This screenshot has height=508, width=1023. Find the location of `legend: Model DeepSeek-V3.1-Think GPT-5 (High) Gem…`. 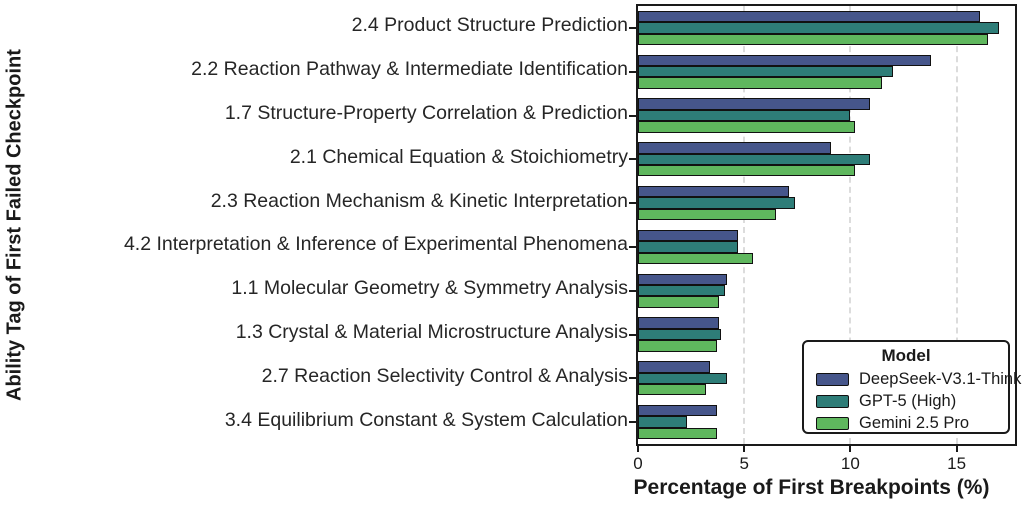

legend: Model DeepSeek-V3.1-Think GPT-5 (High) Gem… is located at coordinates (911, 387).